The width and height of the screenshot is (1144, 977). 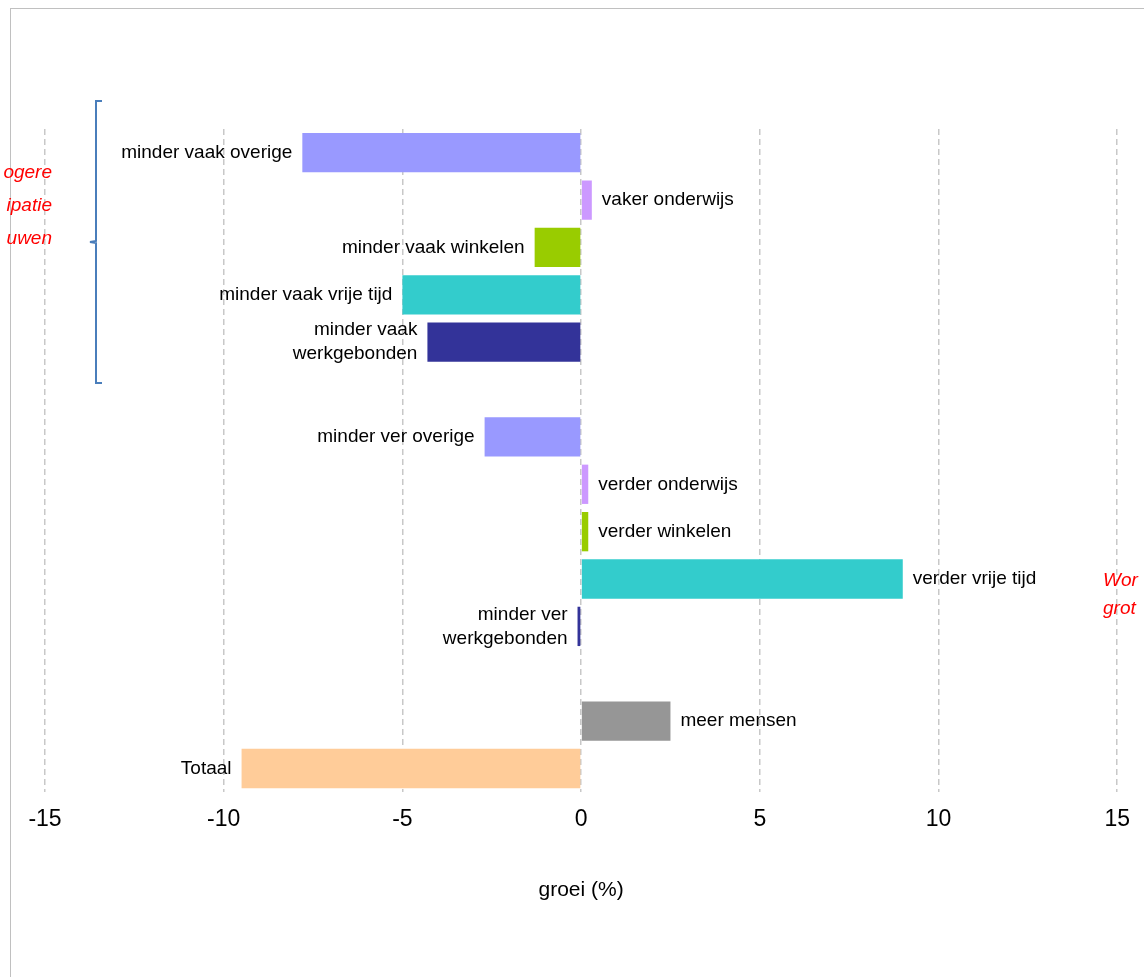 What do you see at coordinates (505, 625) in the screenshot?
I see `y-tick-label: minder ver werkgebonden` at bounding box center [505, 625].